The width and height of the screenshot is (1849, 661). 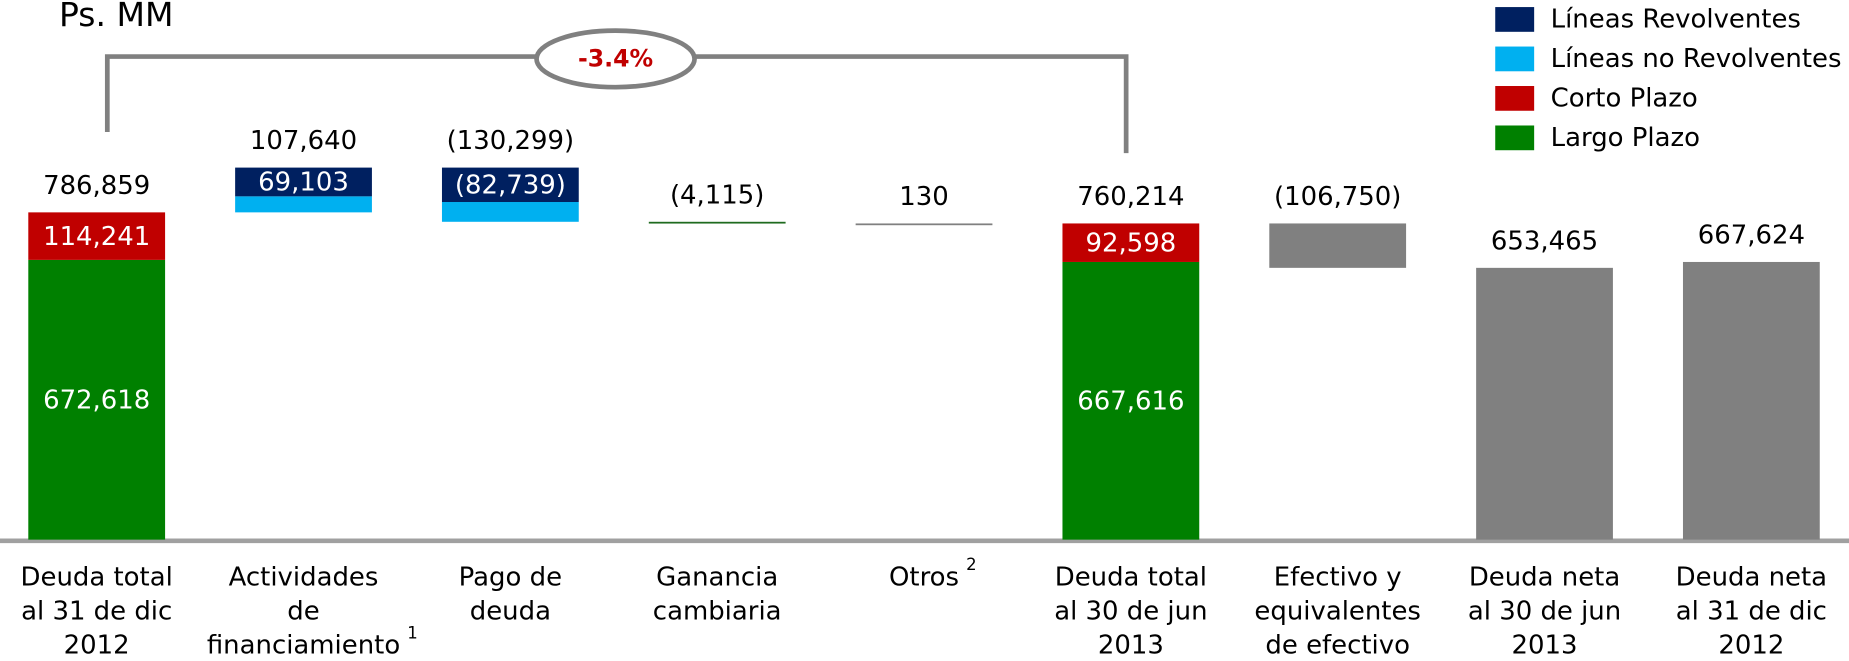 What do you see at coordinates (1130, 611) in the screenshot?
I see `x-tick-label: Deuda total al 30 de jun 2013` at bounding box center [1130, 611].